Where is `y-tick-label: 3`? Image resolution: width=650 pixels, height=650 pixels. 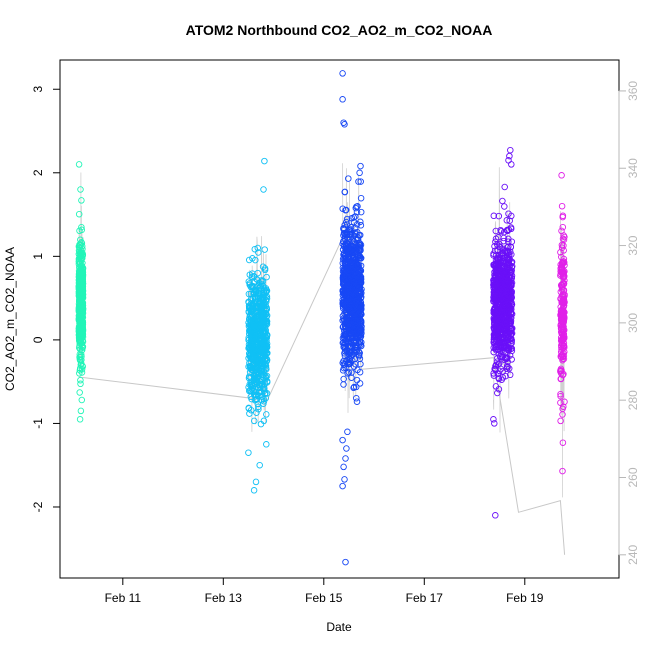
y-tick-label: 3 is located at coordinates (38, 89).